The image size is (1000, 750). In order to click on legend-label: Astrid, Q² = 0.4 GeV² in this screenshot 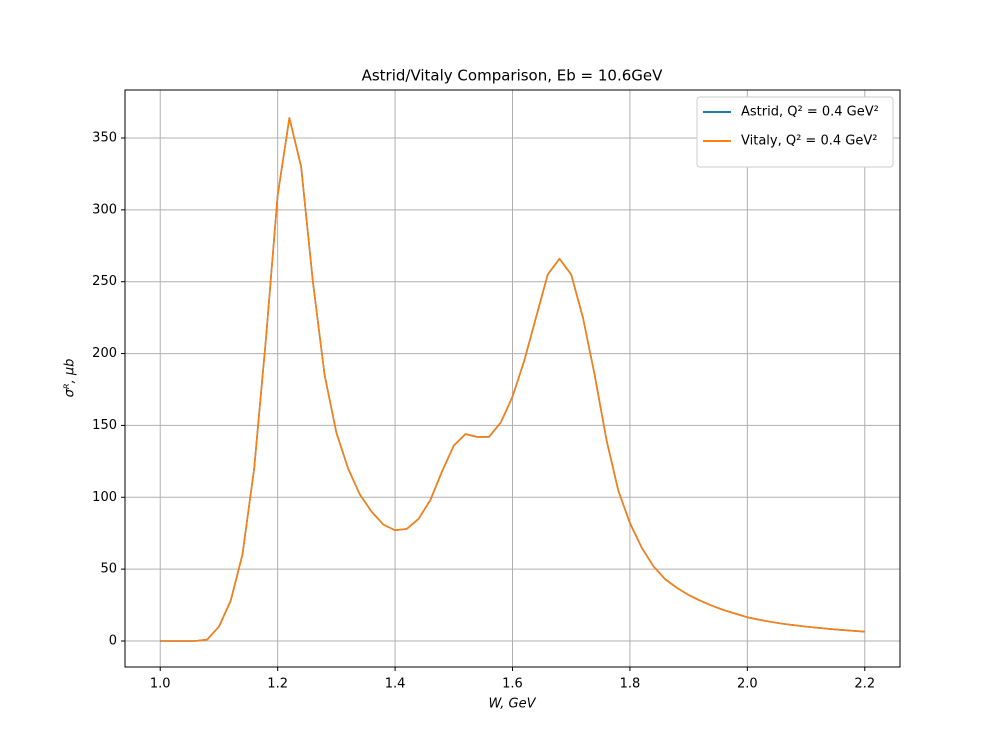, I will do `click(810, 112)`.